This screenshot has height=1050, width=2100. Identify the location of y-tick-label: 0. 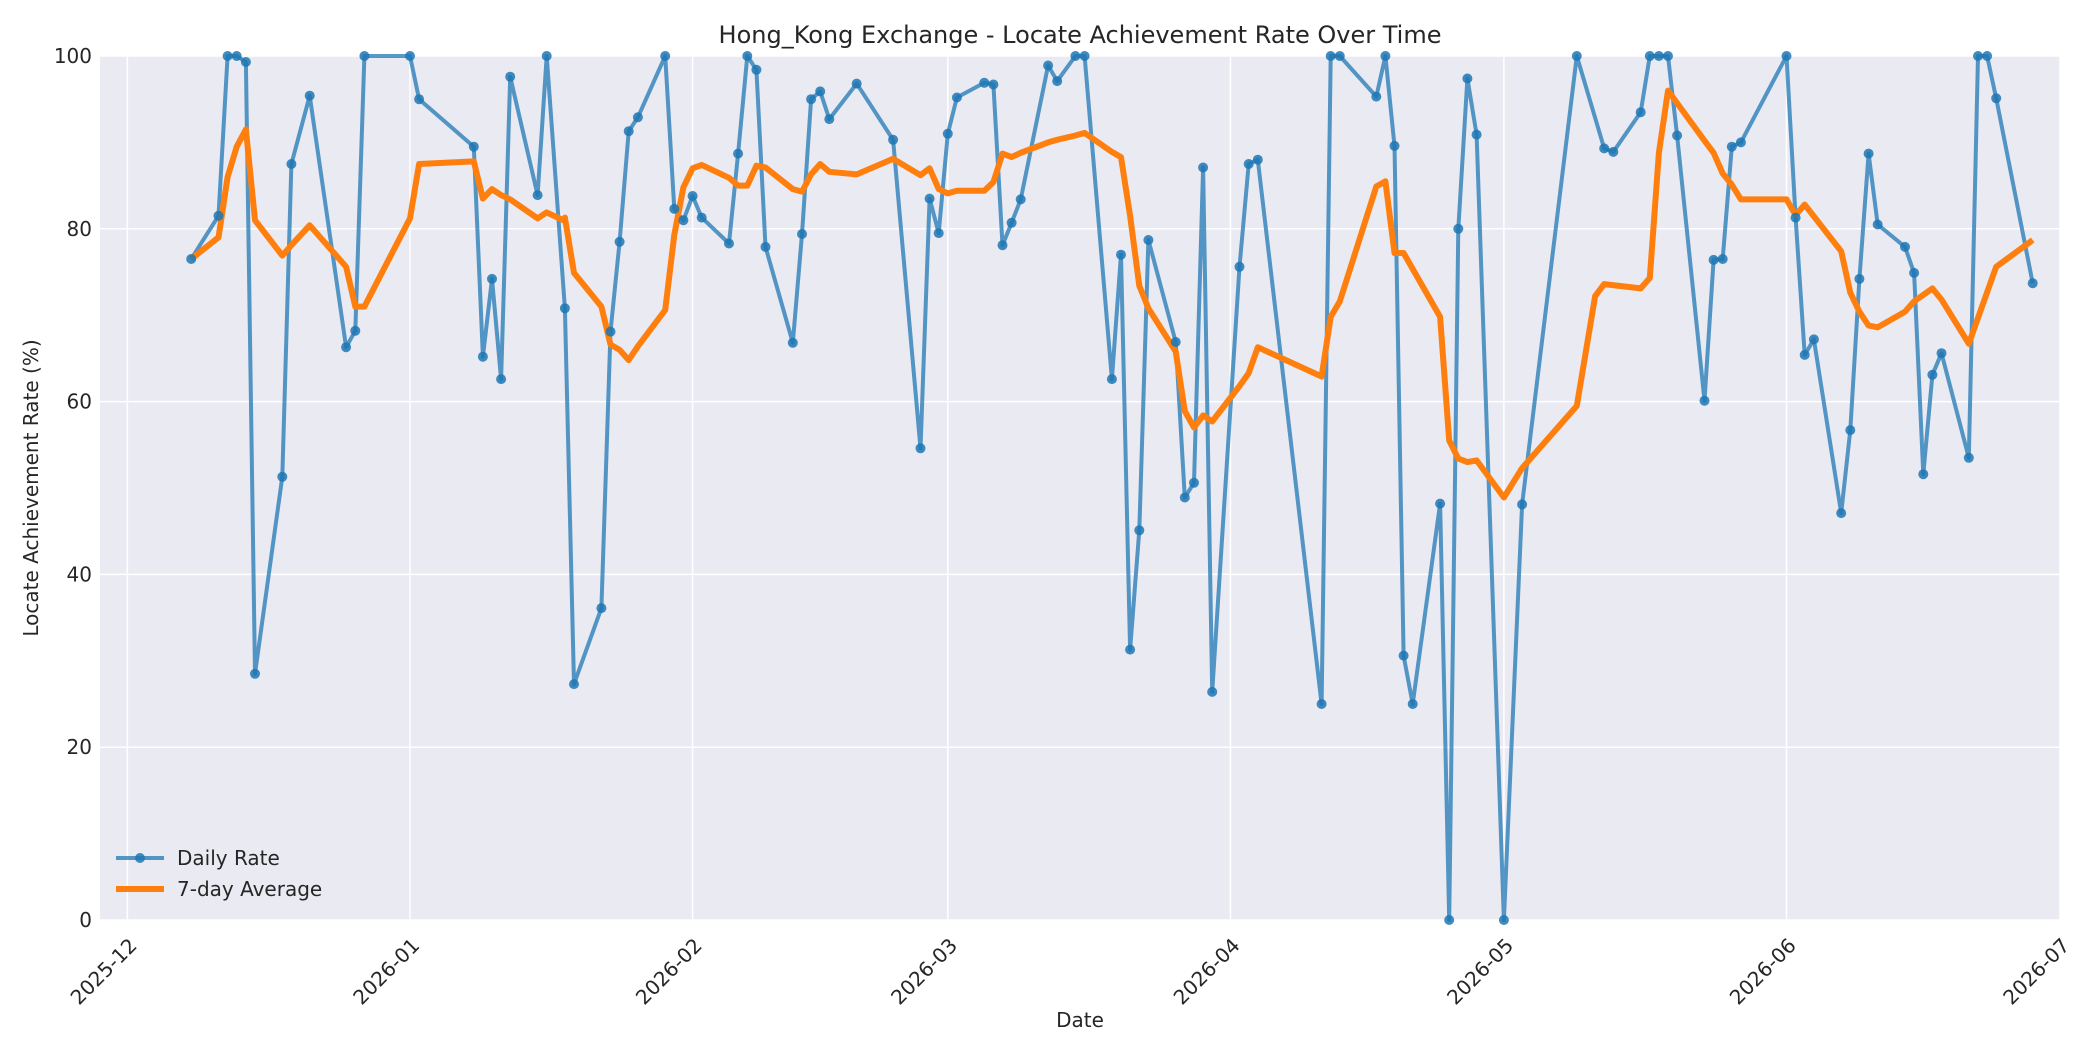
(85, 920).